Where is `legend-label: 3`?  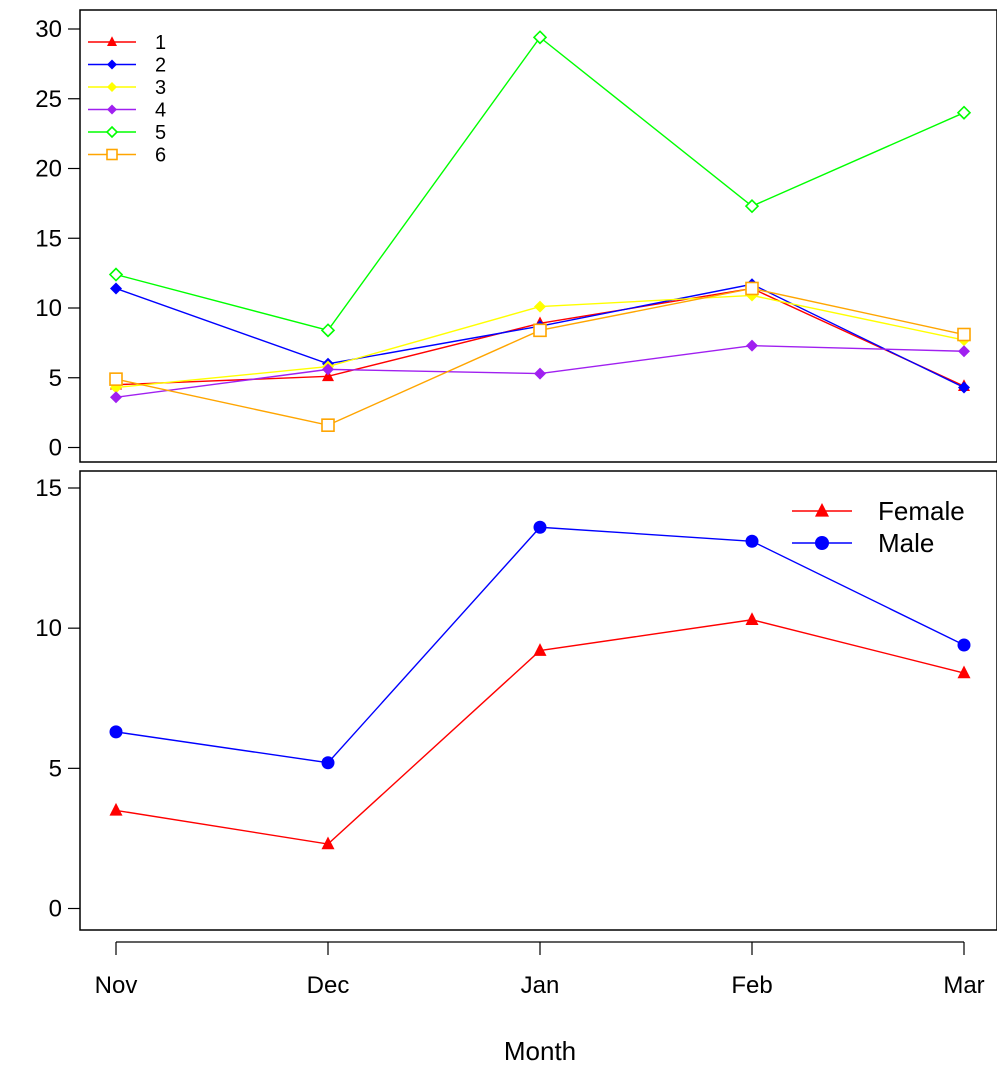
legend-label: 3 is located at coordinates (160, 88).